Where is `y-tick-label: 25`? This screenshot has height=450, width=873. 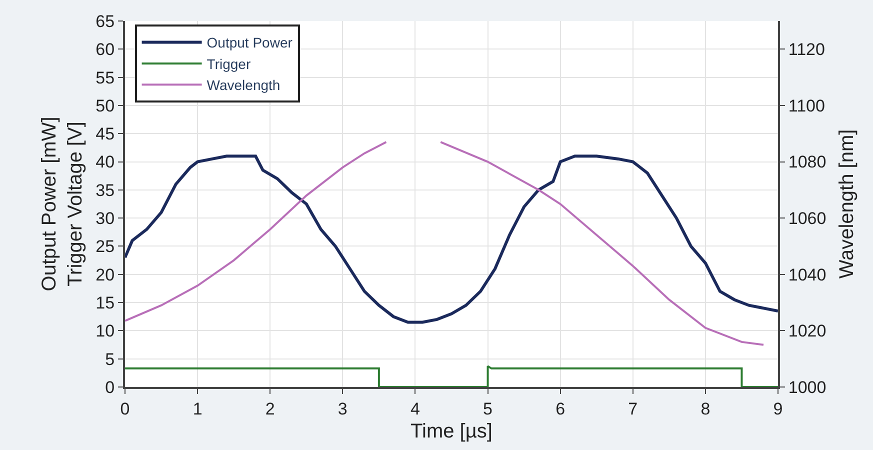 y-tick-label: 25 is located at coordinates (105, 246).